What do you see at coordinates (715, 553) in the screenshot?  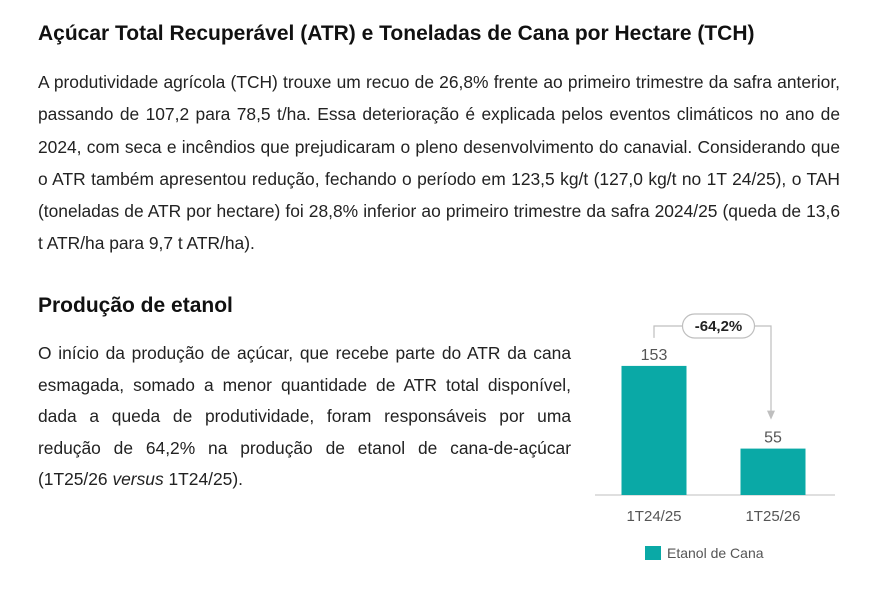 I see `legend-label: Etanol de Cana` at bounding box center [715, 553].